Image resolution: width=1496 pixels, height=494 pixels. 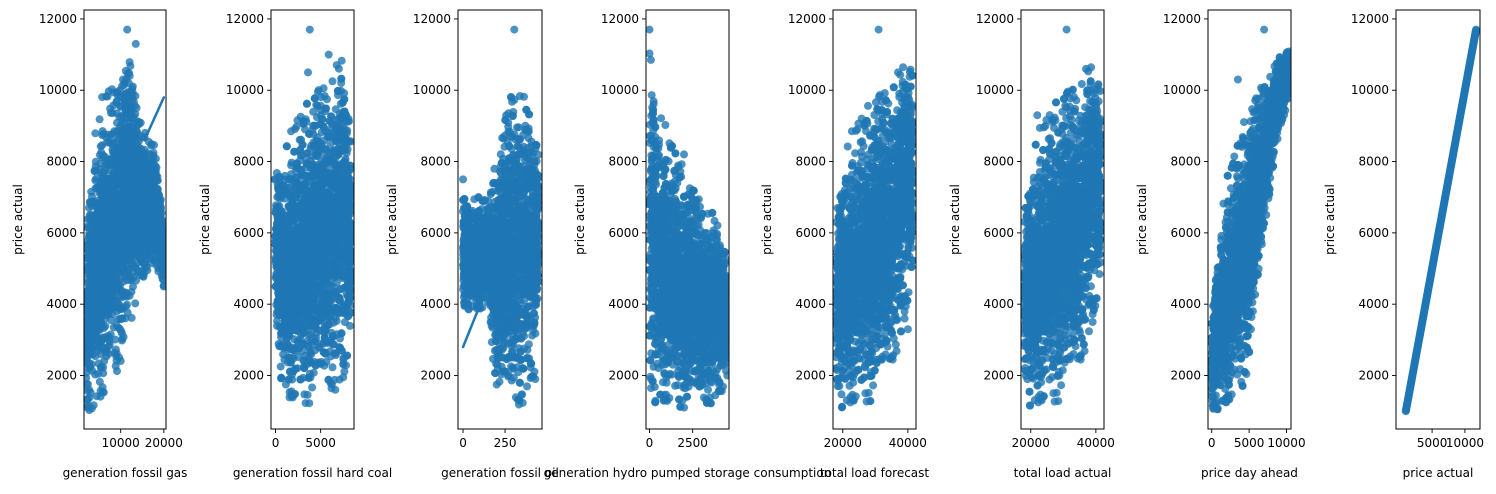 I want to click on x-tick-label: 20000, so click(x=164, y=443).